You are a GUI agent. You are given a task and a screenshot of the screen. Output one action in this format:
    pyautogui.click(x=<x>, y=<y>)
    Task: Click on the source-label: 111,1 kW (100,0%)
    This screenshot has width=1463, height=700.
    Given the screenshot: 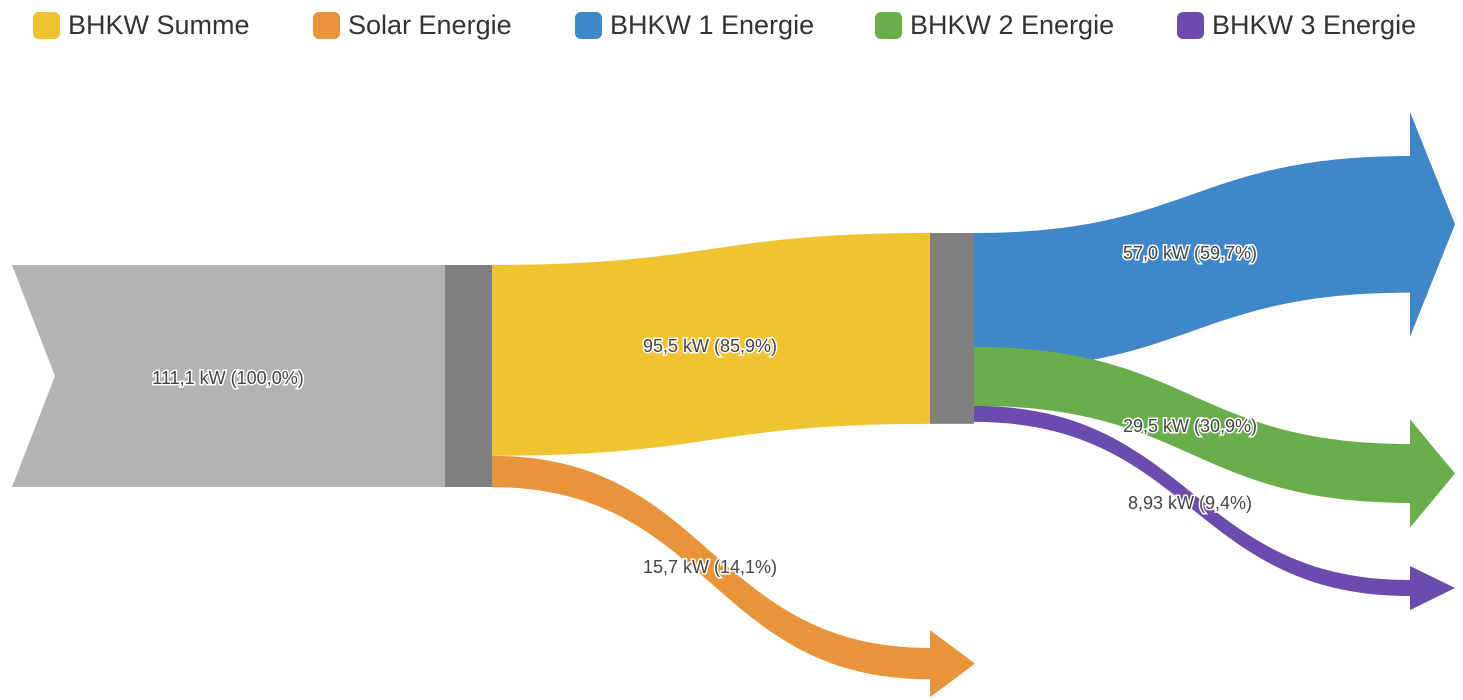 What is the action you would take?
    pyautogui.click(x=227, y=378)
    